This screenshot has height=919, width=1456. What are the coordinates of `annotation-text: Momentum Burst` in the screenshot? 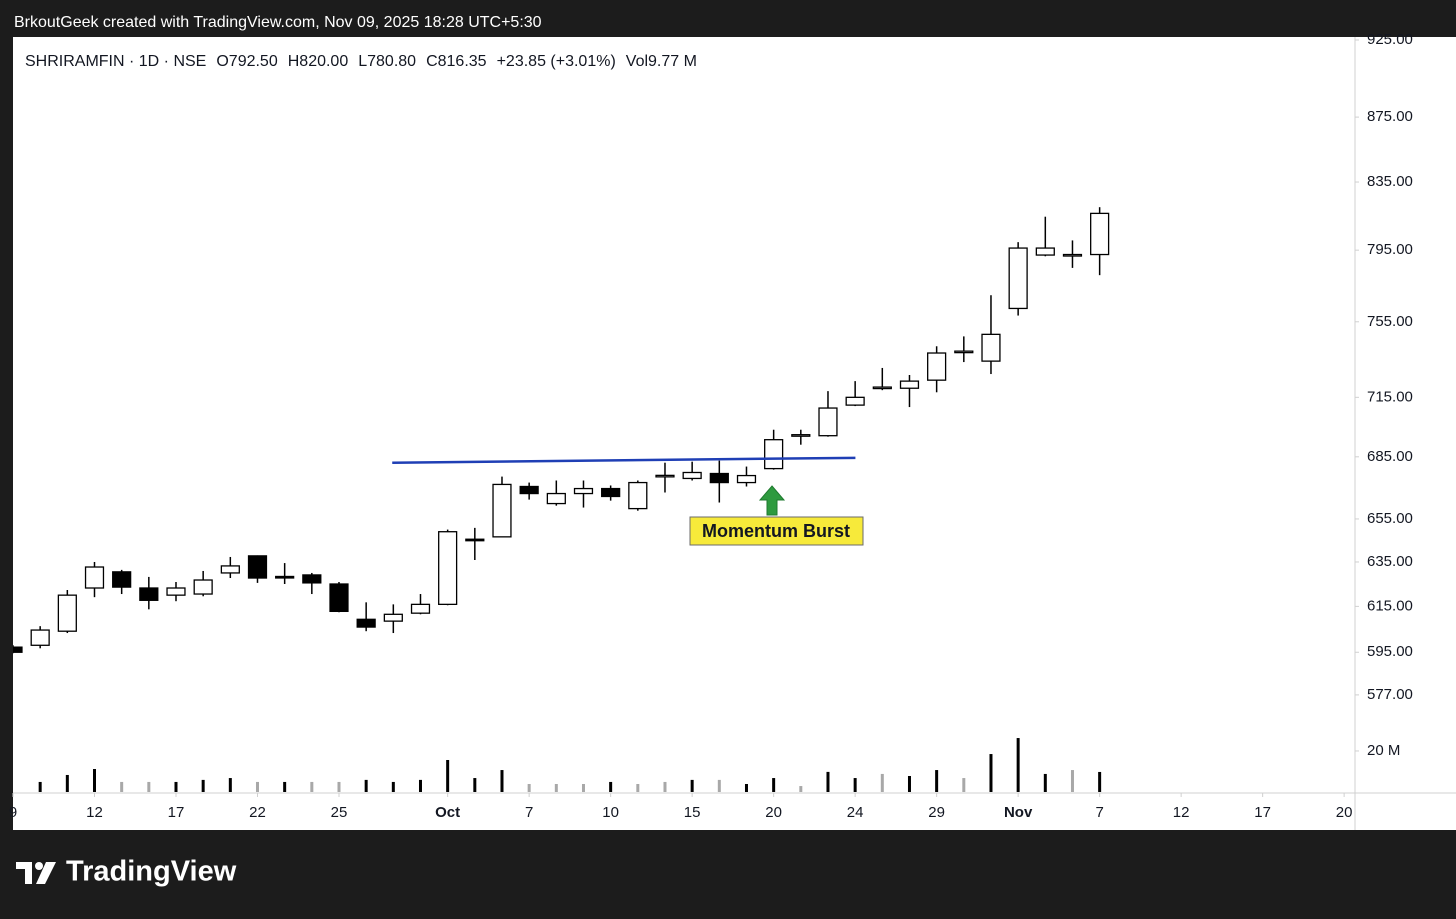 It's located at (776, 531).